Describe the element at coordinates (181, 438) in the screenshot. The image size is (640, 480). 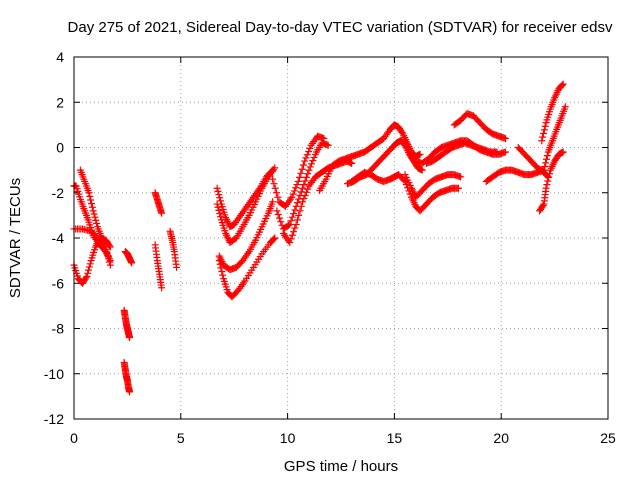
I see `x-tick-label: 5` at that location.